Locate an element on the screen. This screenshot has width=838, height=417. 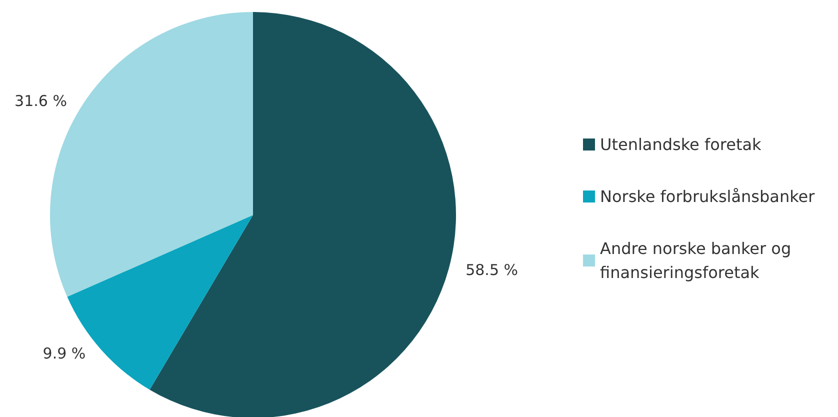
data-label: 9.9 % is located at coordinates (64, 353).